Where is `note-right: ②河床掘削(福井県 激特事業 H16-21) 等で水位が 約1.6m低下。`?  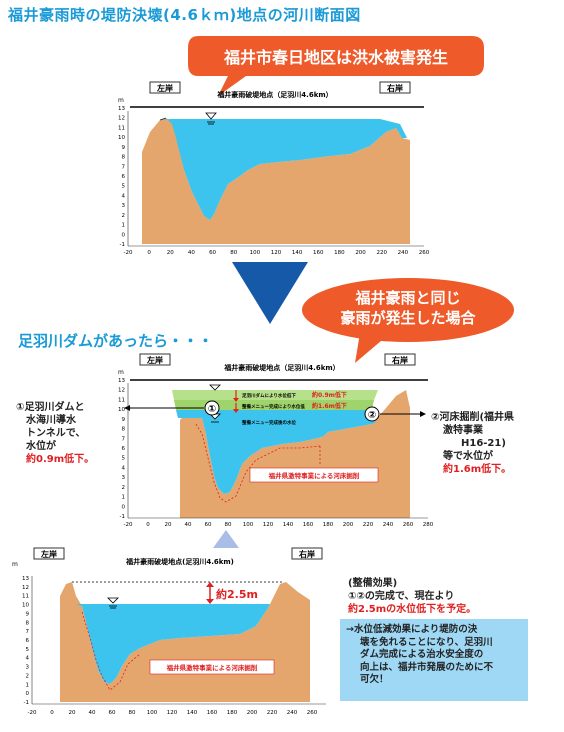 note-right: ②河床掘削(福井県 激特事業 H16-21) 等で水位が 約1.6m低下。 is located at coordinates (473, 443).